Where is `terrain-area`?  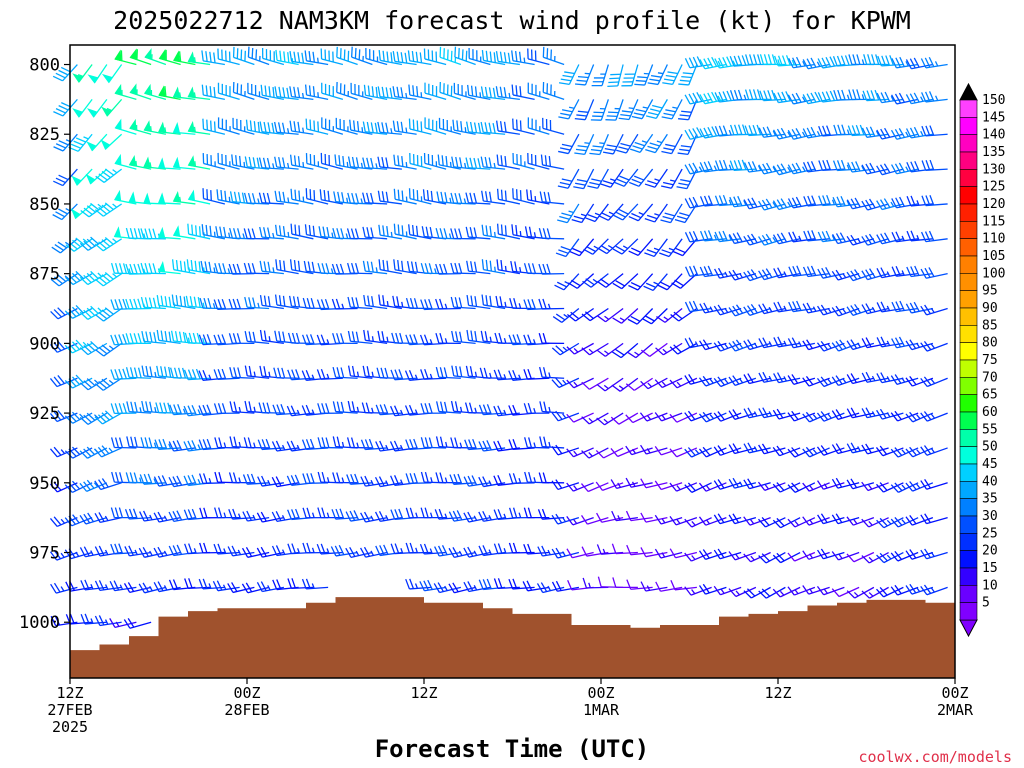
terrain-area is located at coordinates (512, 637).